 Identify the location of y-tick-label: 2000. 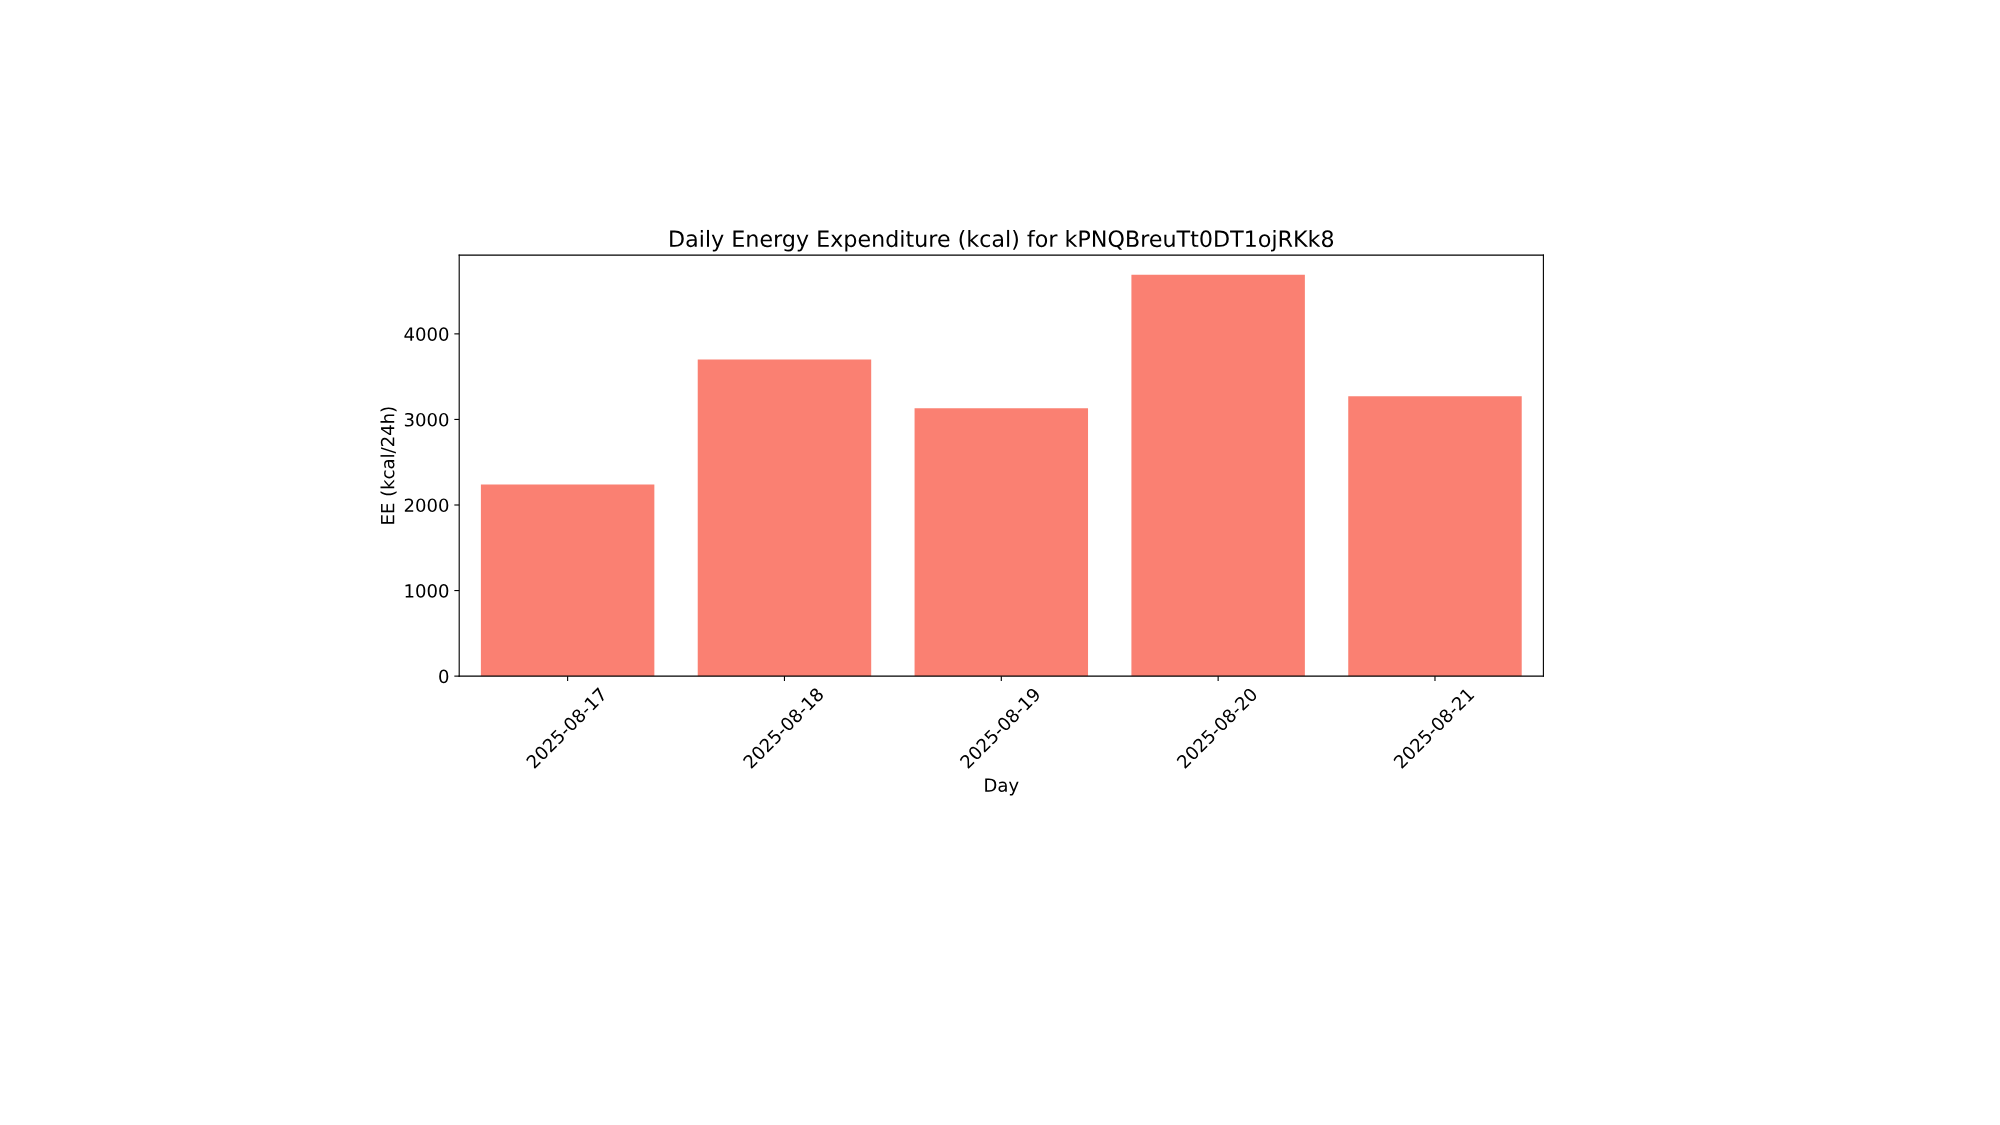
(426, 505).